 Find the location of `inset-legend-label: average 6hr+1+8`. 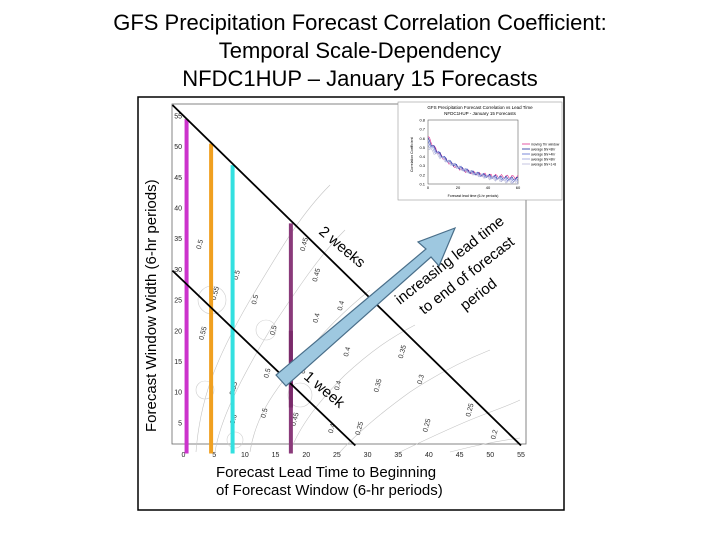

inset-legend-label: average 6hr+1+8 is located at coordinates (543, 165).